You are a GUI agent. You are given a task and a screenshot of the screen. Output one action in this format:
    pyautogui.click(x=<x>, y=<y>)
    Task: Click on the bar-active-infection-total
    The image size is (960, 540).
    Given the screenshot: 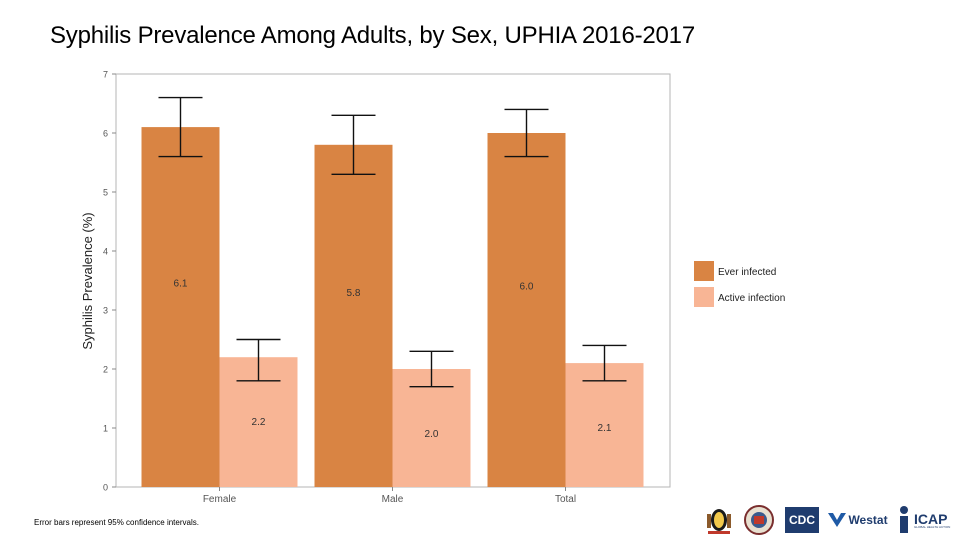 What is the action you would take?
    pyautogui.click(x=604, y=425)
    